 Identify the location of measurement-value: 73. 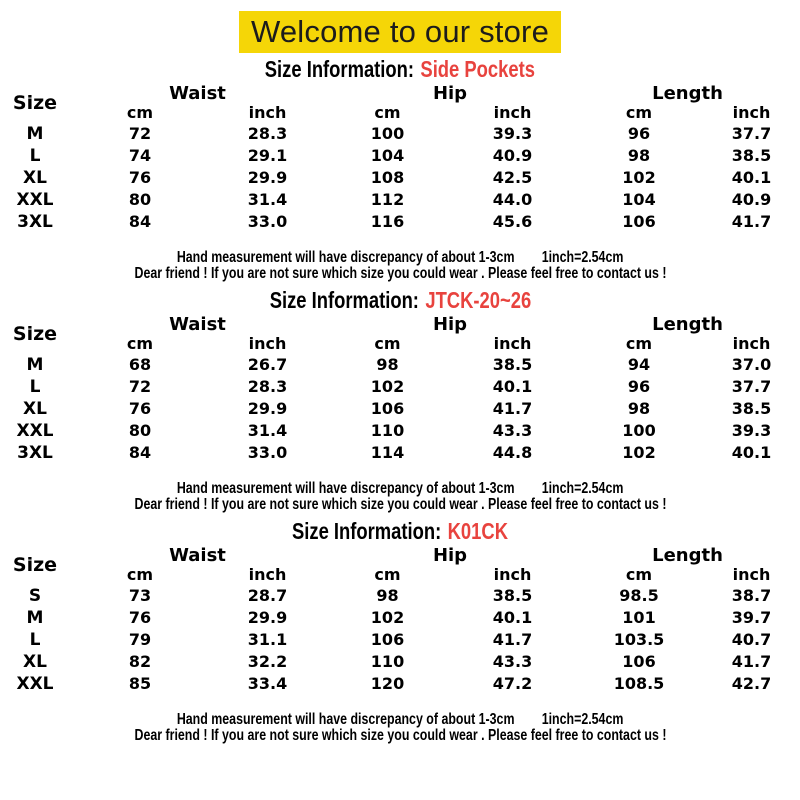
(140, 595).